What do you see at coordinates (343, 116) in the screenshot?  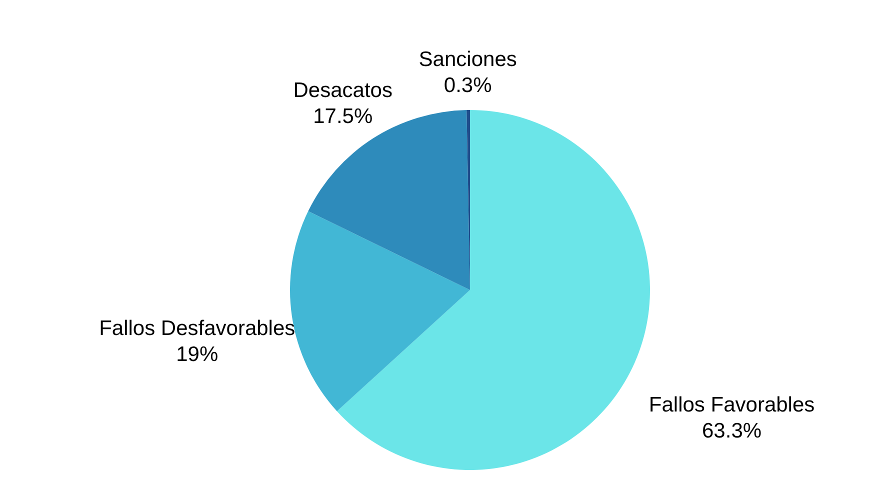 I see `data-label: 17.5%` at bounding box center [343, 116].